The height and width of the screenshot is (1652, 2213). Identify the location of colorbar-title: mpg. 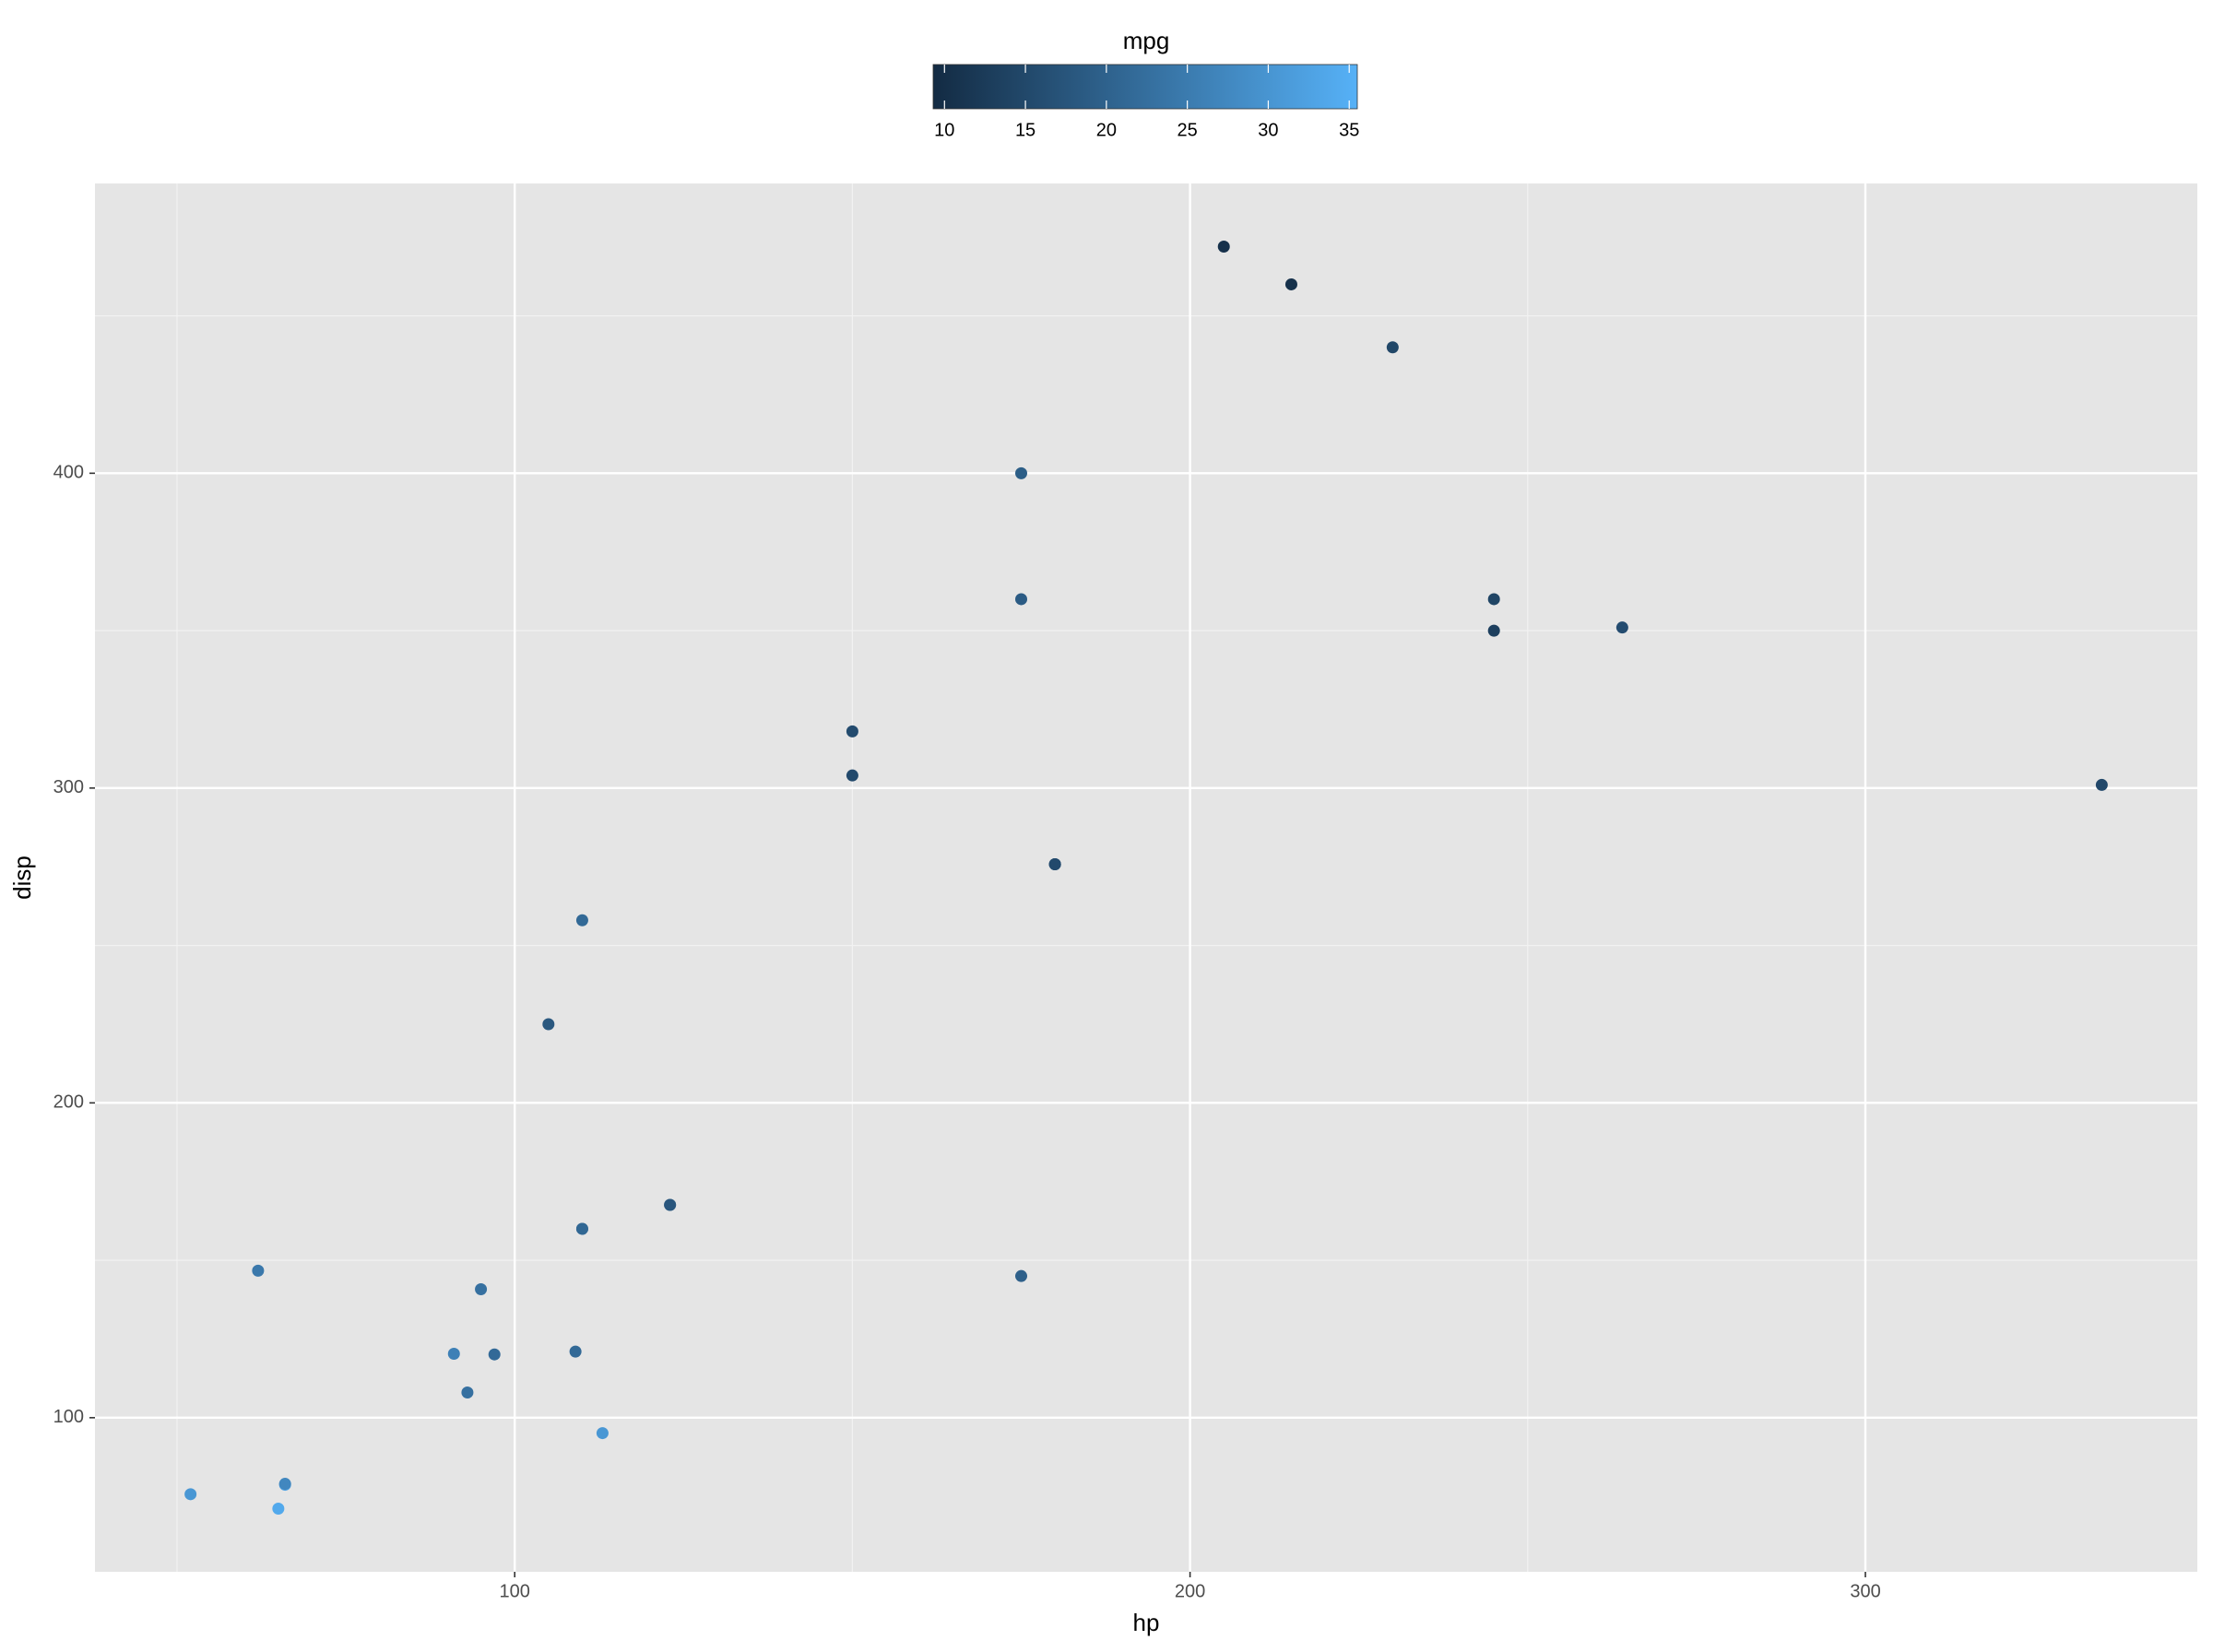
(1146, 40).